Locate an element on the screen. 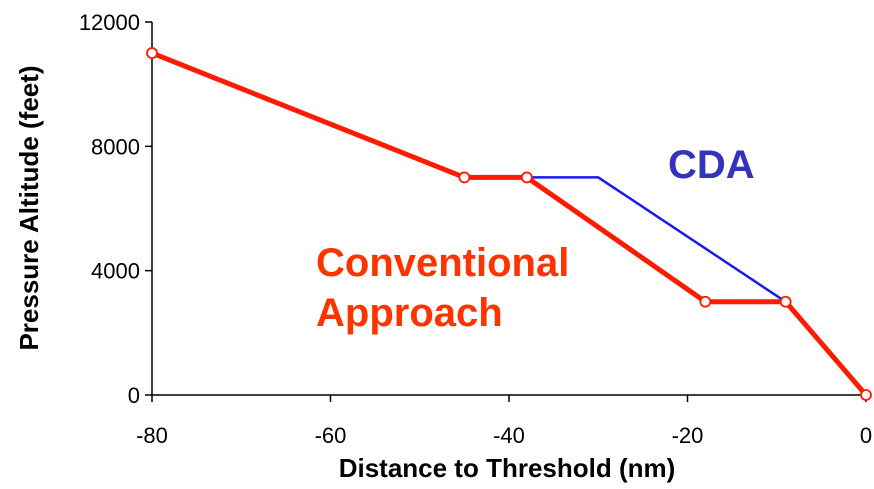 This screenshot has width=874, height=489. x-axis-title: Distance to Threshold (nm) is located at coordinates (507, 468).